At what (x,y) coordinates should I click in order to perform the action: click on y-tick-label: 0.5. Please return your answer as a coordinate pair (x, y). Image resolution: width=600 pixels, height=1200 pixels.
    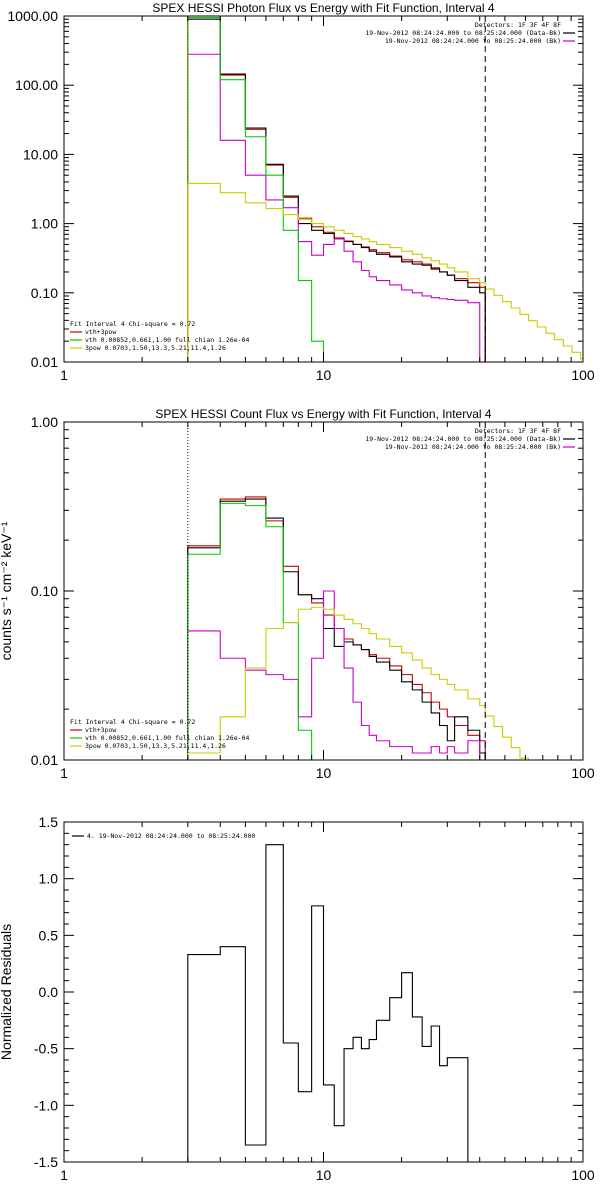
    Looking at the image, I should click on (49, 935).